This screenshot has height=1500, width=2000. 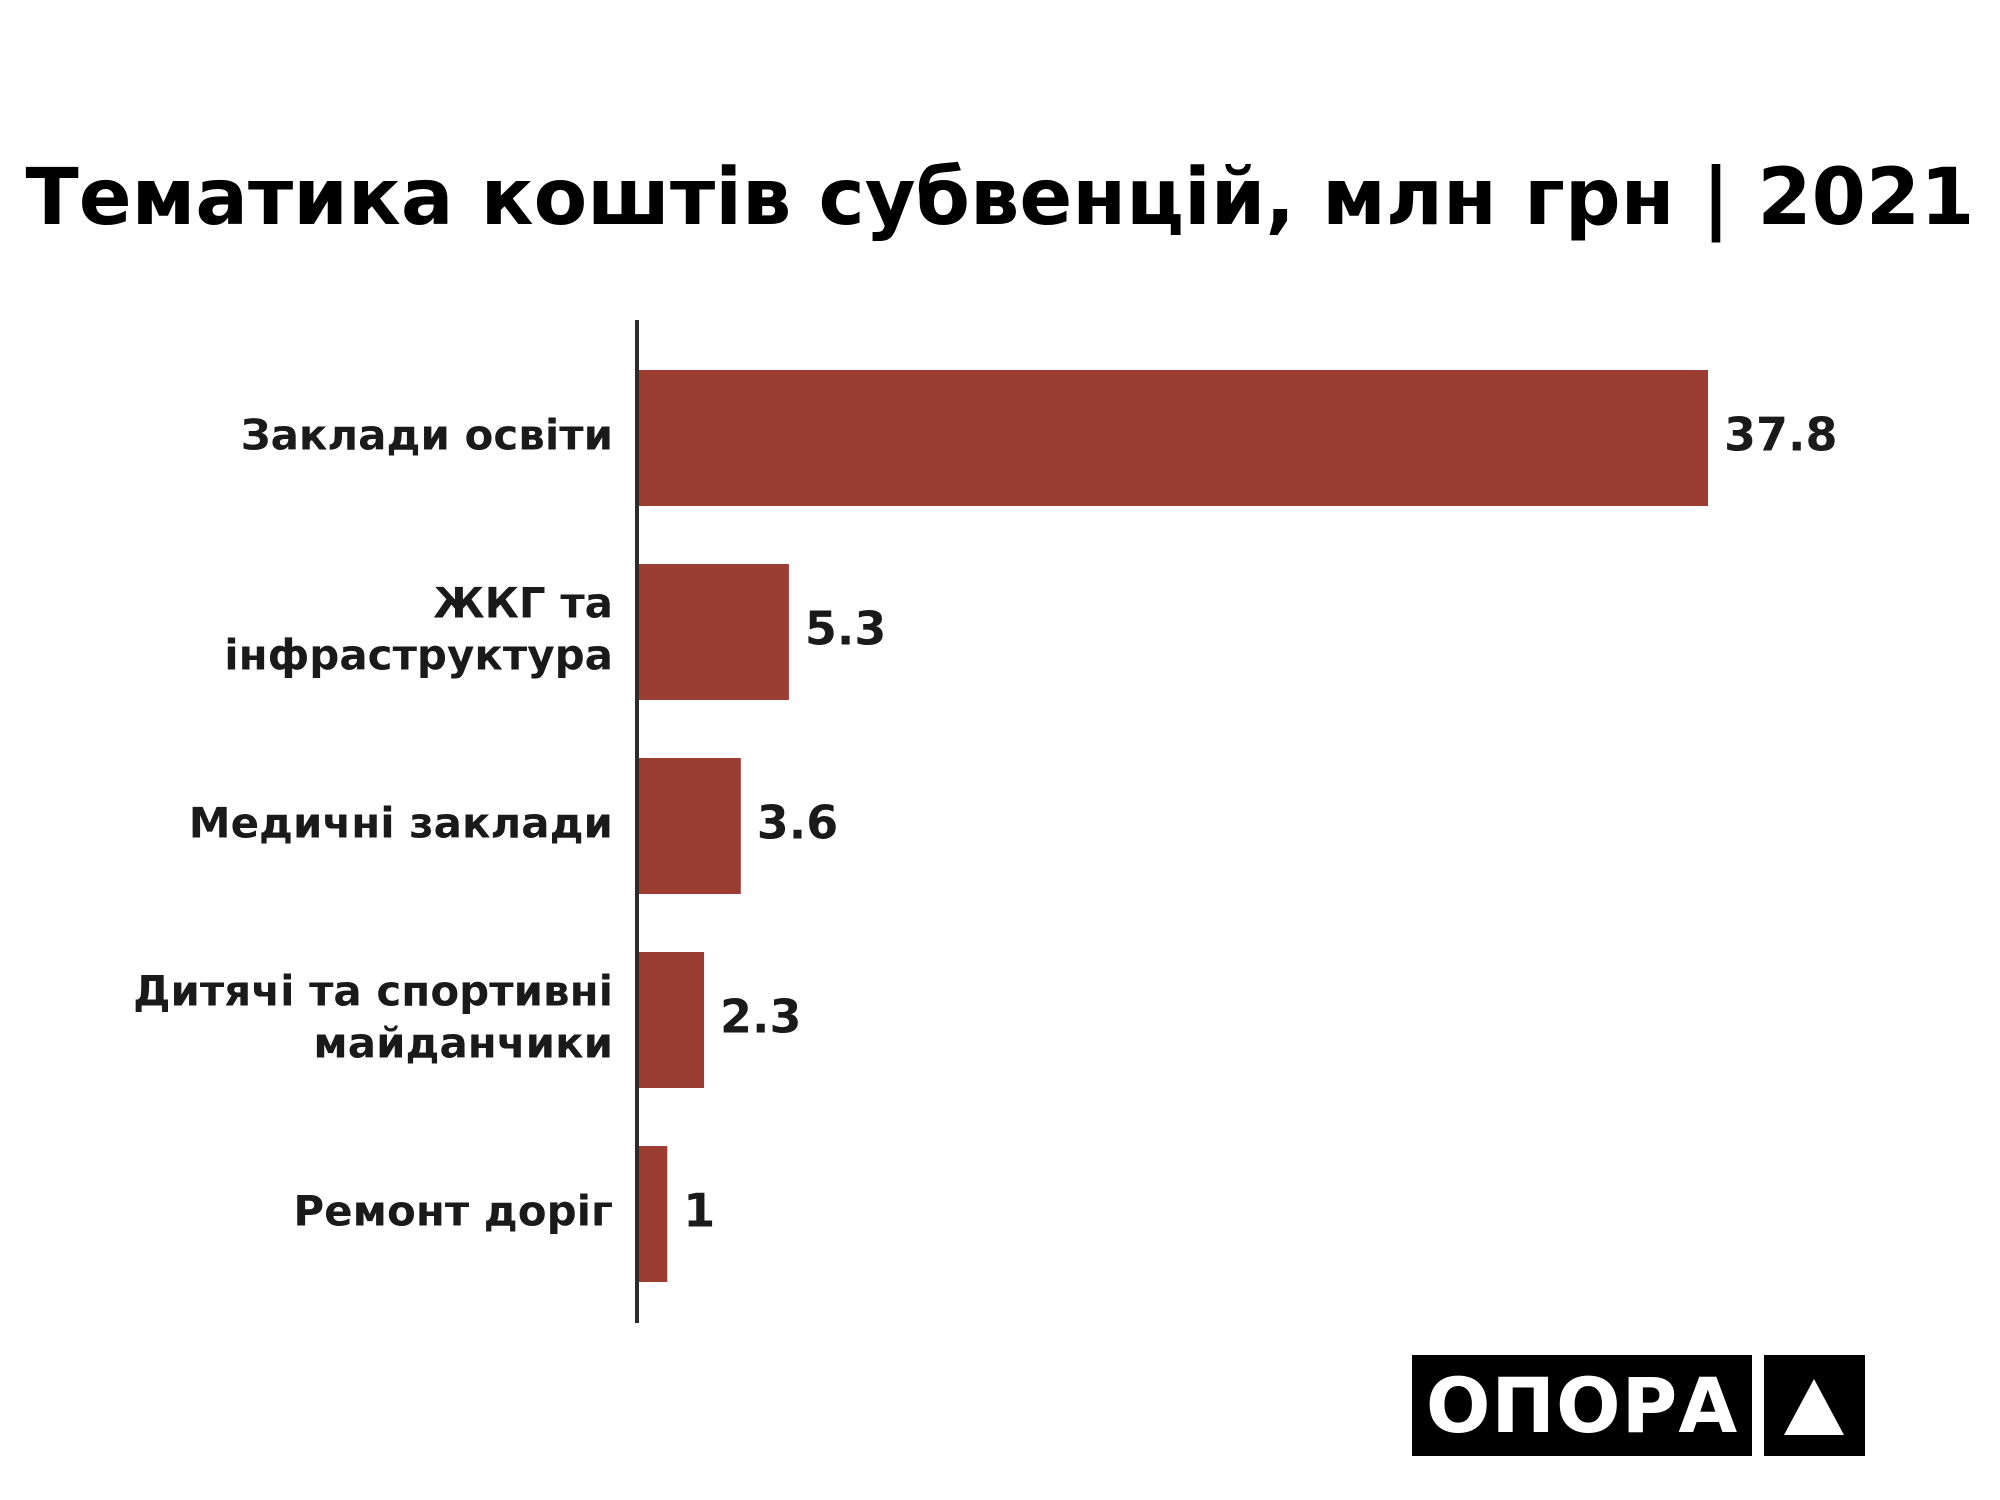 What do you see at coordinates (523, 603) in the screenshot?
I see `category-label-line: ЖКГ та` at bounding box center [523, 603].